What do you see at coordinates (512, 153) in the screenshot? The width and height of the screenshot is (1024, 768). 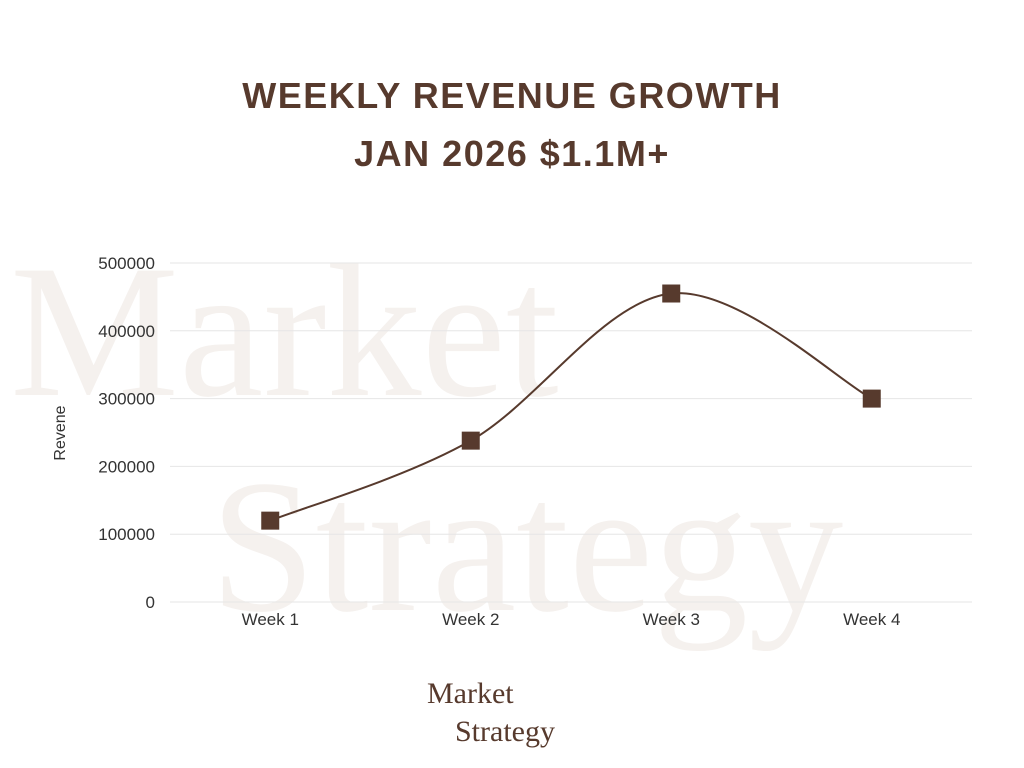 I see `chart-title-line-2: JAN 2026 $1.1M+` at bounding box center [512, 153].